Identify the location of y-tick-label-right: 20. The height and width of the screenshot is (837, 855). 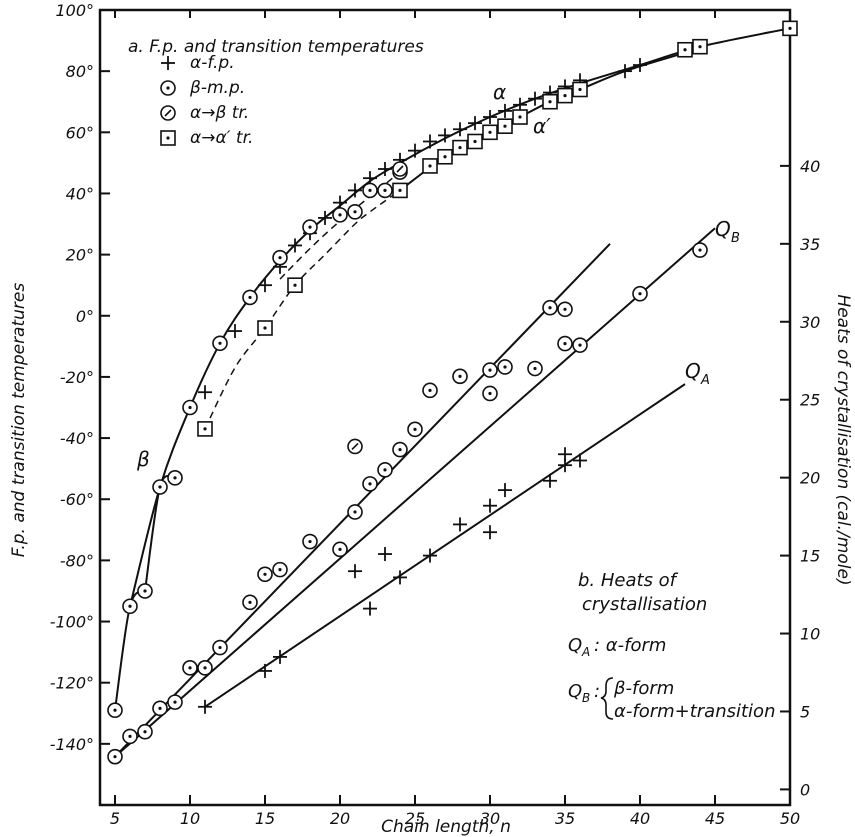
(810, 478).